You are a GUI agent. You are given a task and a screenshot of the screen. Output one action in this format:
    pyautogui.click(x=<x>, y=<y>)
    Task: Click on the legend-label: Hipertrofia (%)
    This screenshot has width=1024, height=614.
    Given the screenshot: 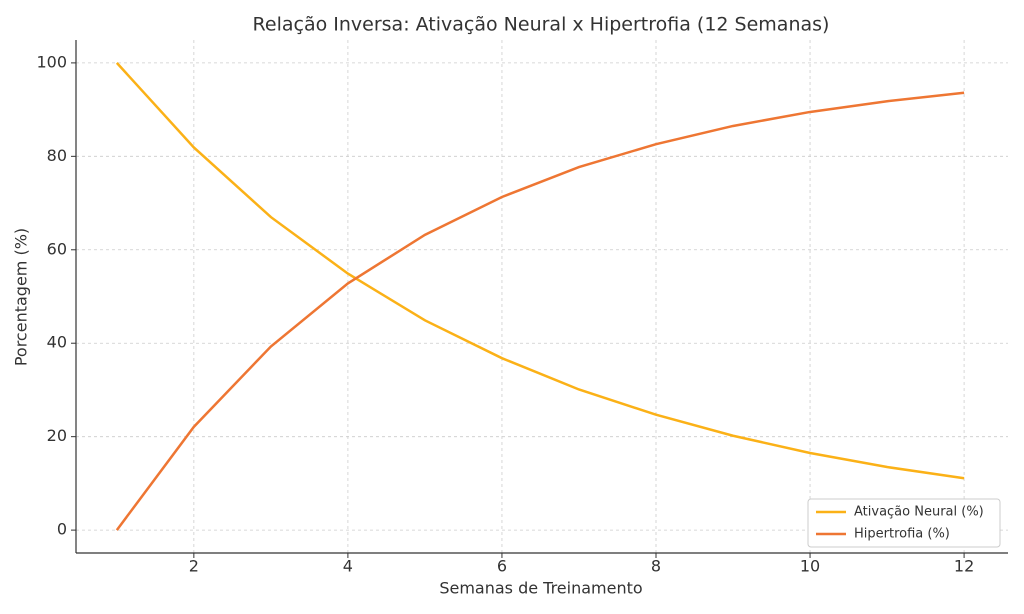 What is the action you would take?
    pyautogui.click(x=902, y=534)
    